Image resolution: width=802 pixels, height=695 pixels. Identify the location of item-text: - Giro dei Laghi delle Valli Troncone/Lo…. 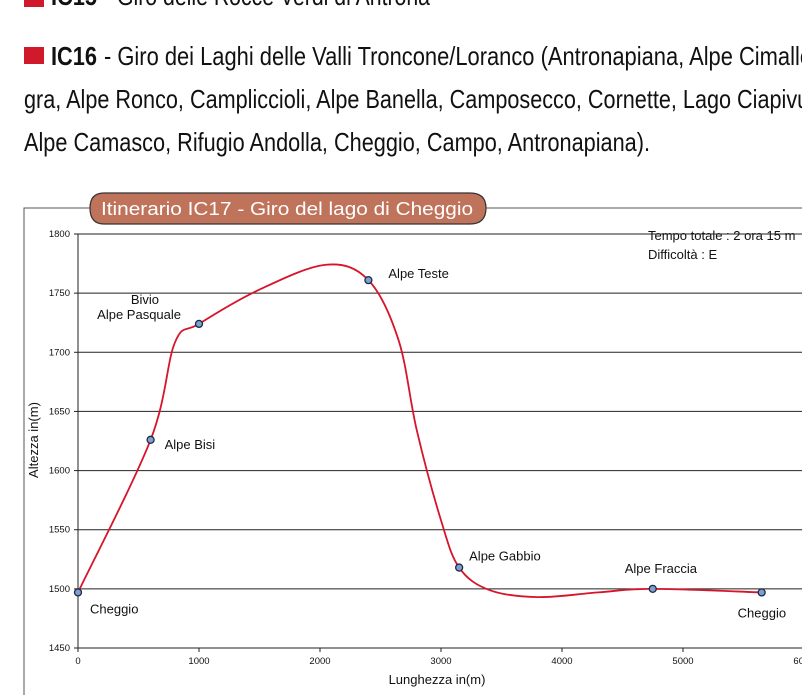
(453, 56).